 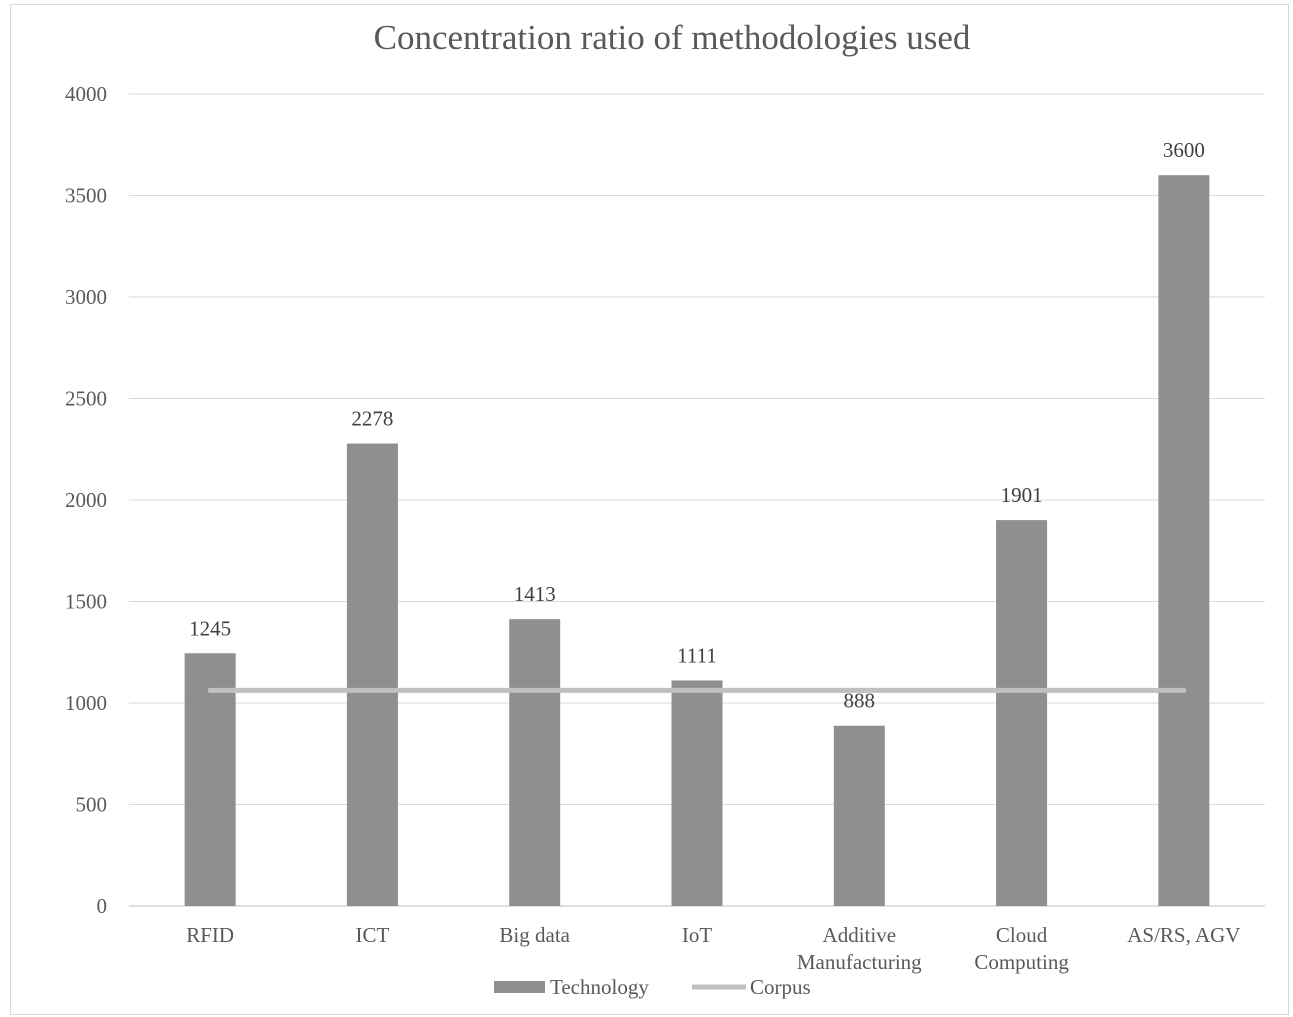 I want to click on y-axis-ticks: 0 500 1000 1500 2000 2500 3000 3500 4000, so click(x=86, y=500).